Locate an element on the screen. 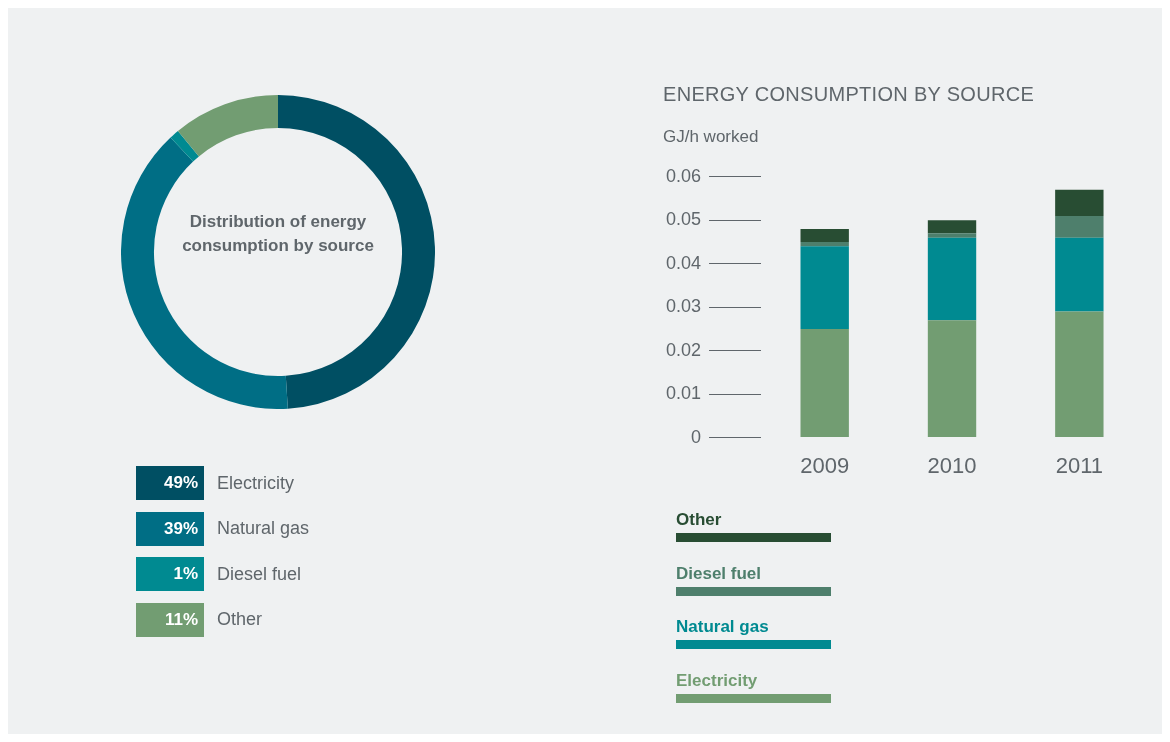 This screenshot has width=1170, height=742. legend-label: Electricity is located at coordinates (256, 483).